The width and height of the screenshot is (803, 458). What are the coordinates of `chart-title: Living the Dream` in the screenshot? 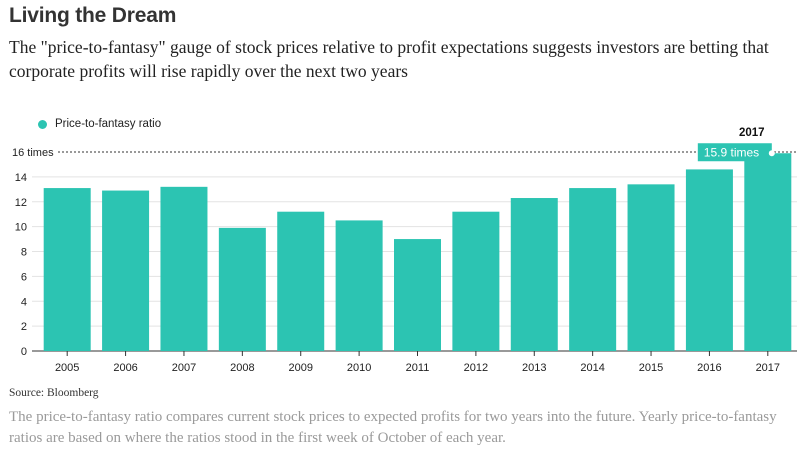 It's located at (93, 15).